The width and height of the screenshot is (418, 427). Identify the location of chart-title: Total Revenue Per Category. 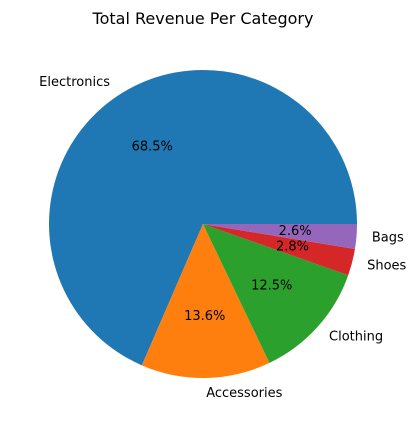
(203, 18).